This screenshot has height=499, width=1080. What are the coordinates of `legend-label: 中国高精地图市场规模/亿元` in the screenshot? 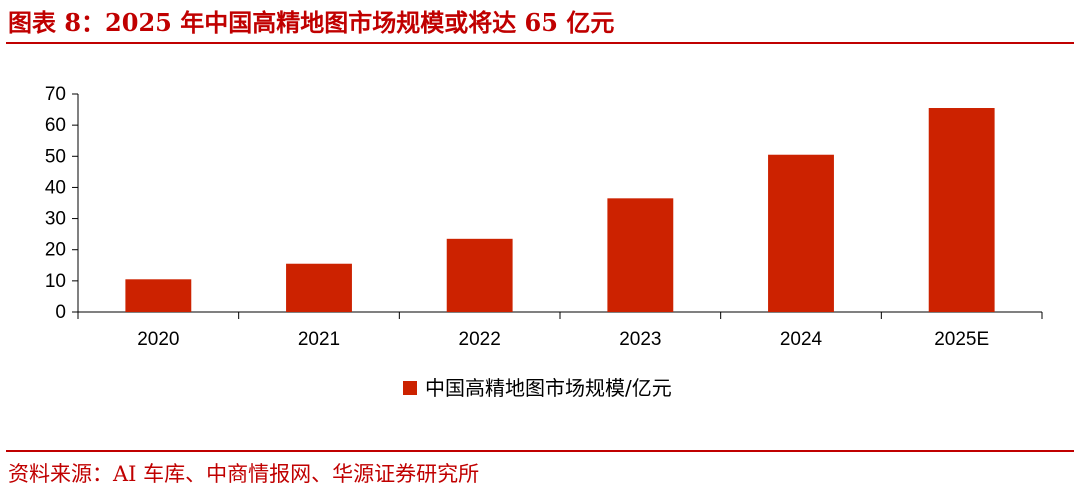 It's located at (548, 388).